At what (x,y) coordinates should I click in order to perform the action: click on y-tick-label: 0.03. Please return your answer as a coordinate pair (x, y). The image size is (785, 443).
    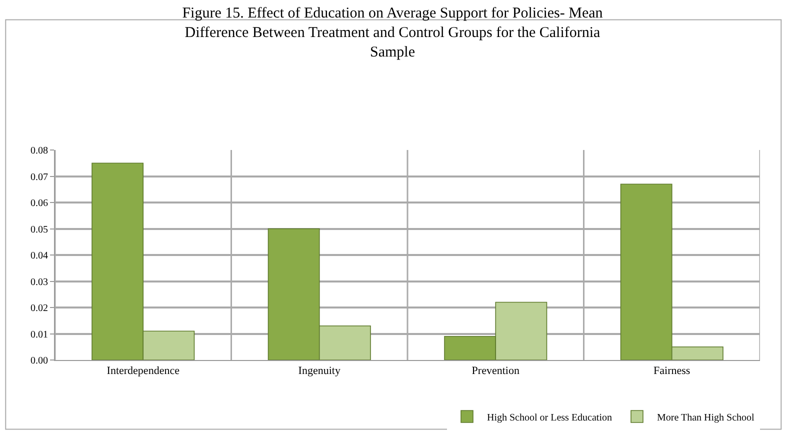
    Looking at the image, I should click on (39, 282).